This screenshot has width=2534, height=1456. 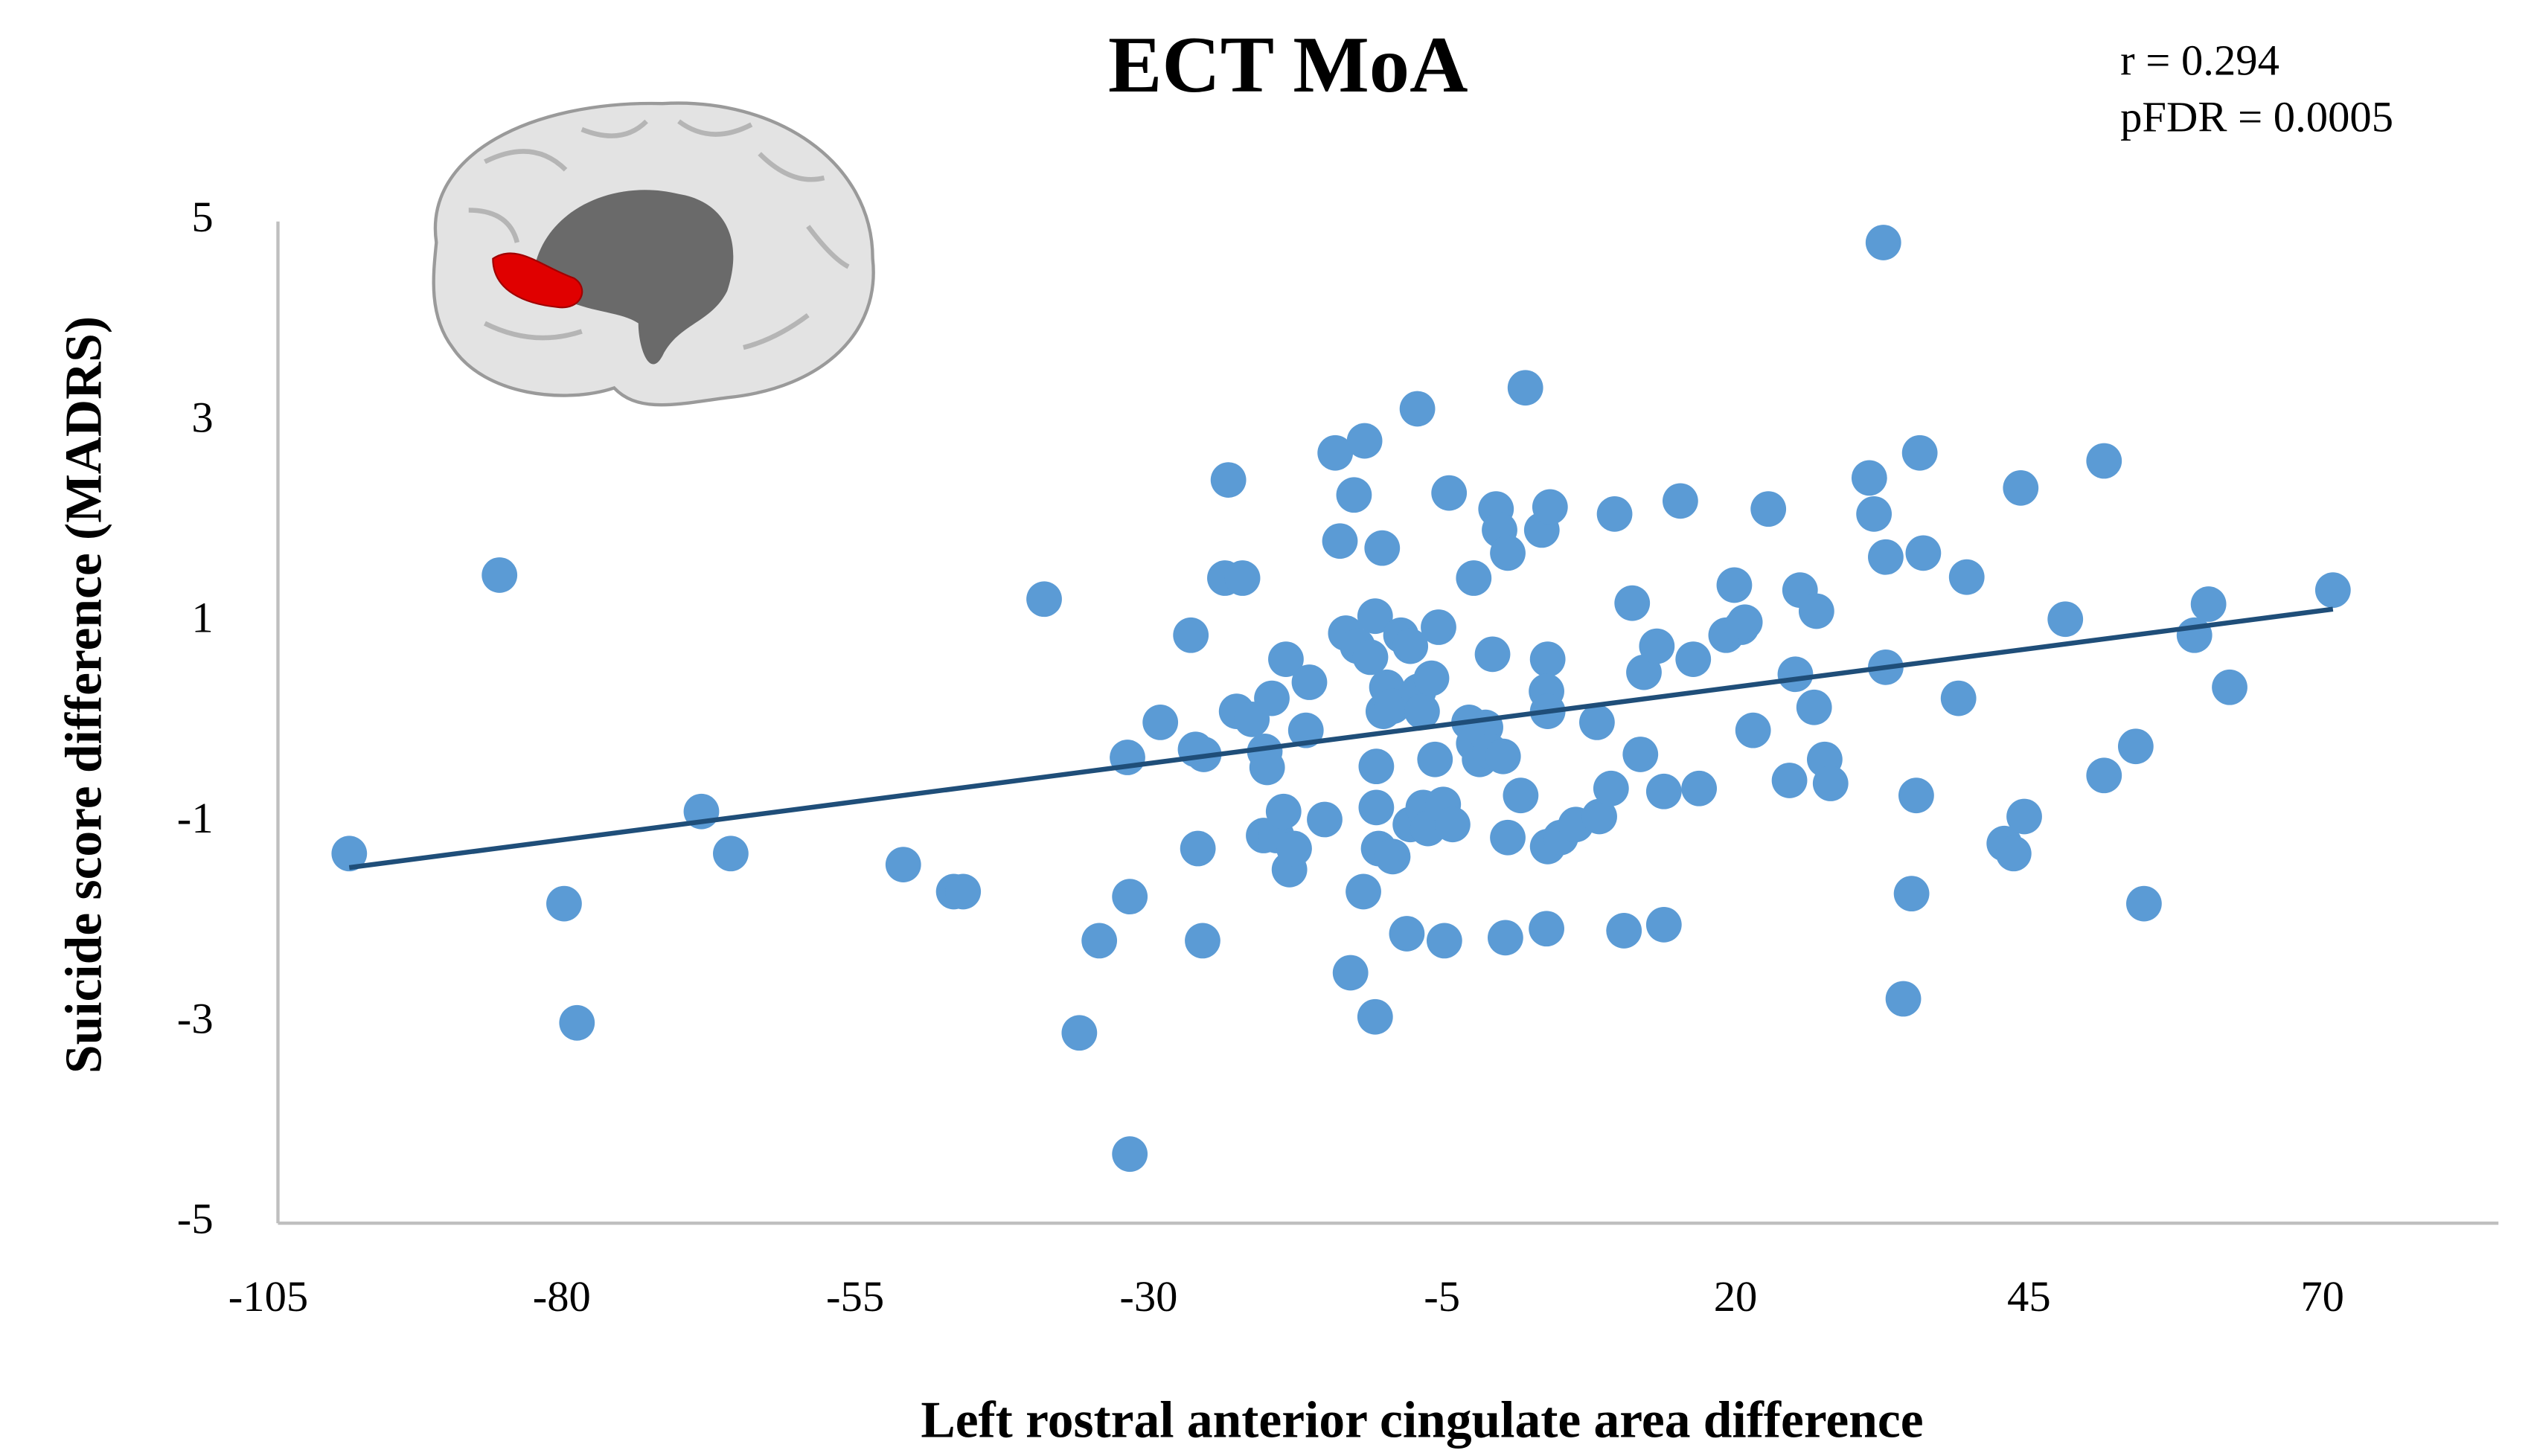 I want to click on x-tick-label: -55, so click(x=855, y=1296).